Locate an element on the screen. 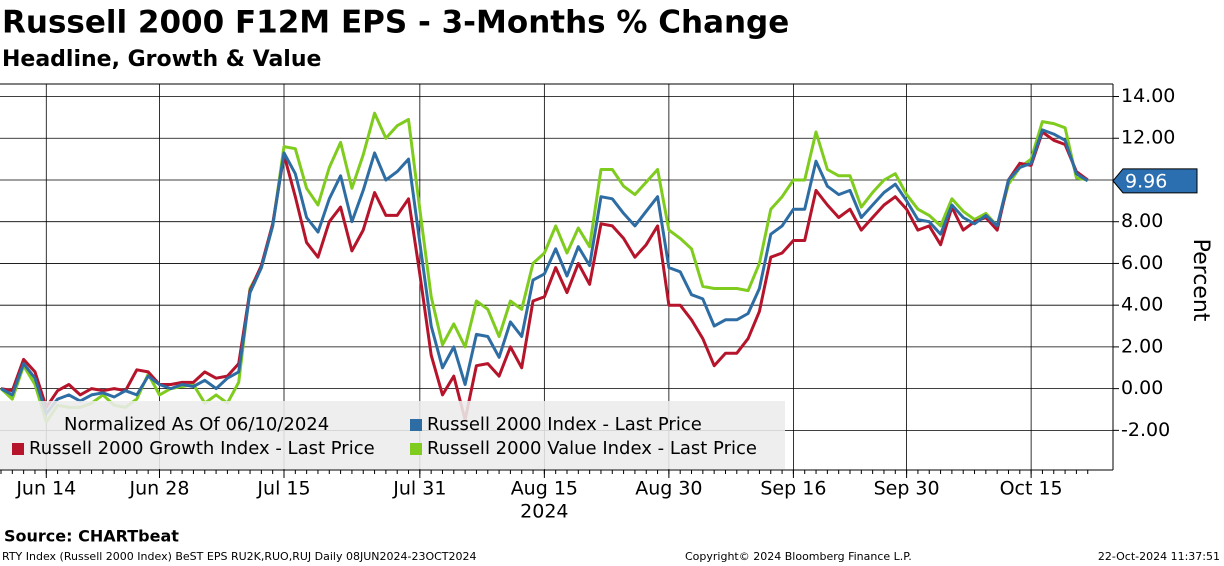 Image resolution: width=1224 pixels, height=566 pixels. legend-label: Russell 2000 Value Index - Last Price is located at coordinates (592, 448).